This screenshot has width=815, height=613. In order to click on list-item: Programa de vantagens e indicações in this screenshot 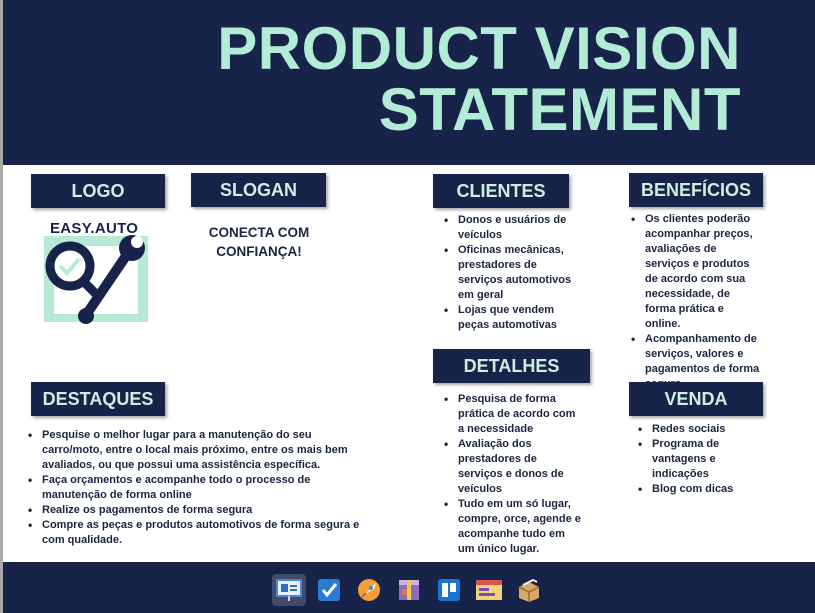, I will do `click(693, 459)`.